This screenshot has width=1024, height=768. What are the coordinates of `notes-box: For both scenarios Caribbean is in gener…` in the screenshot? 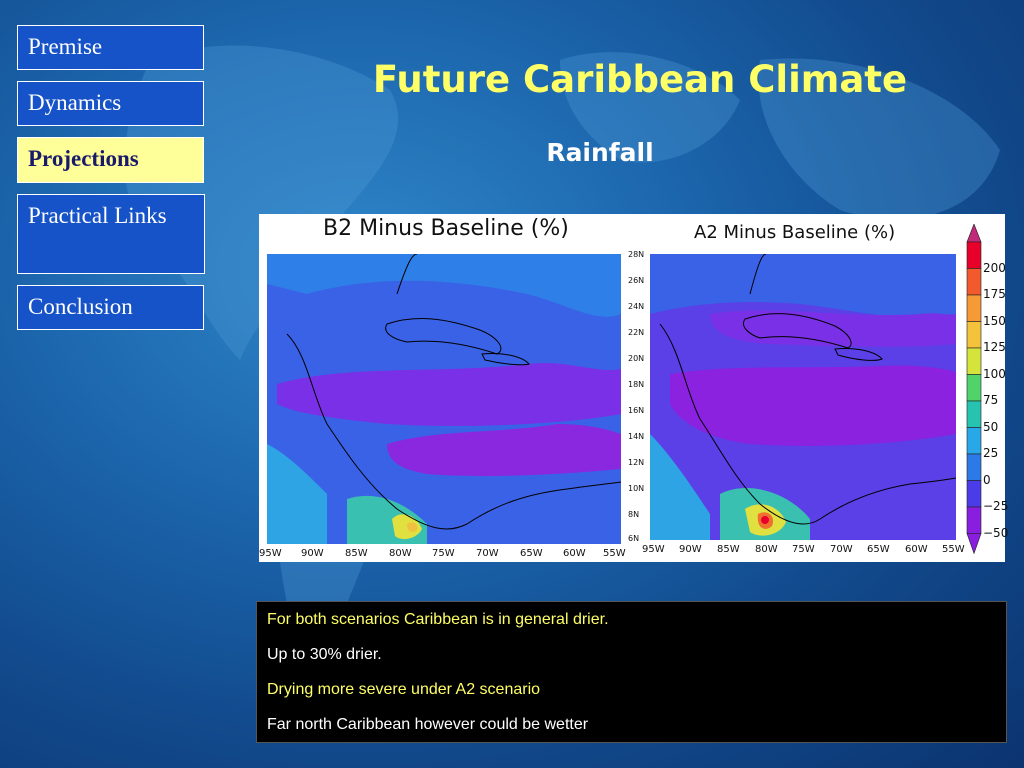 It's located at (631, 672).